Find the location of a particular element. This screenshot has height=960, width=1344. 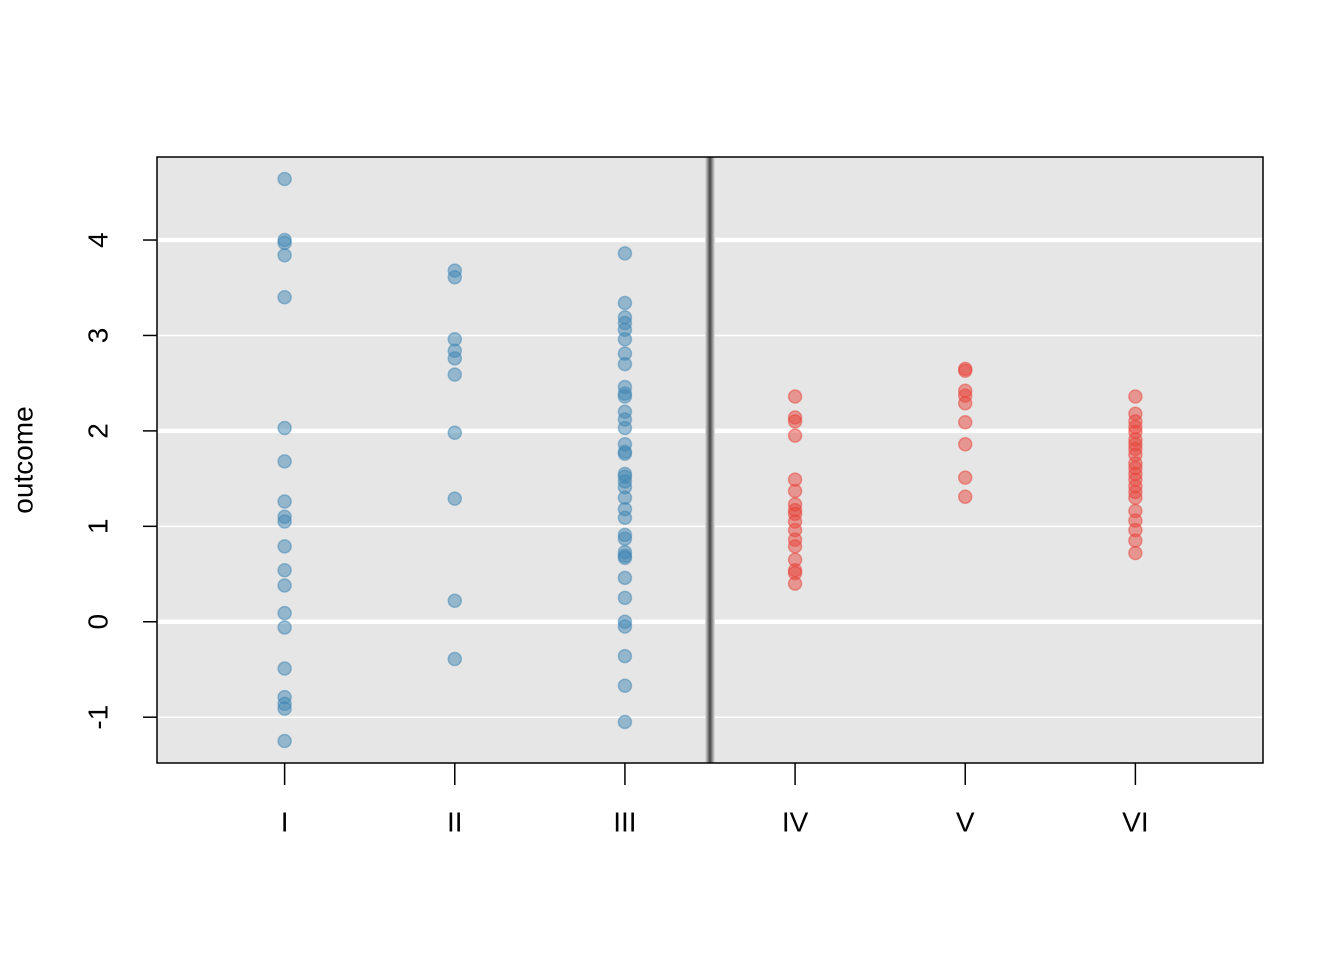

y-axis-label: outcome is located at coordinates (22, 459).